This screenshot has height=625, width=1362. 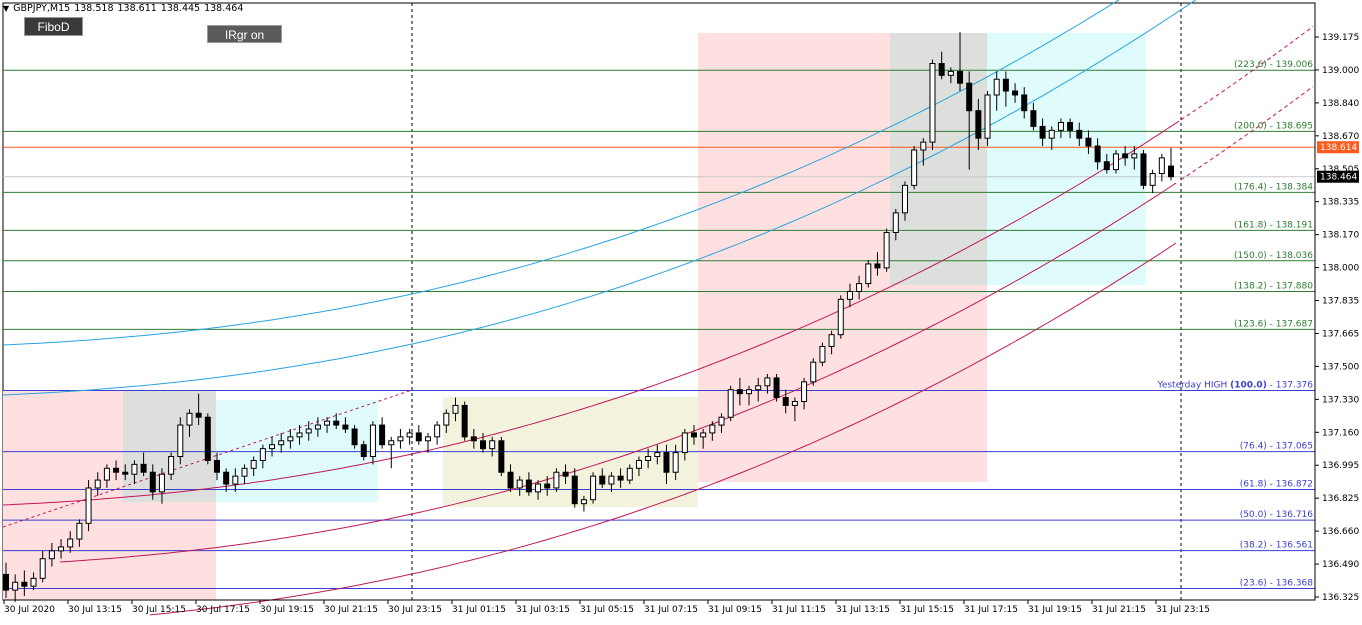 What do you see at coordinates (927, 610) in the screenshot?
I see `time-tick-label: 31 Jul 15:15` at bounding box center [927, 610].